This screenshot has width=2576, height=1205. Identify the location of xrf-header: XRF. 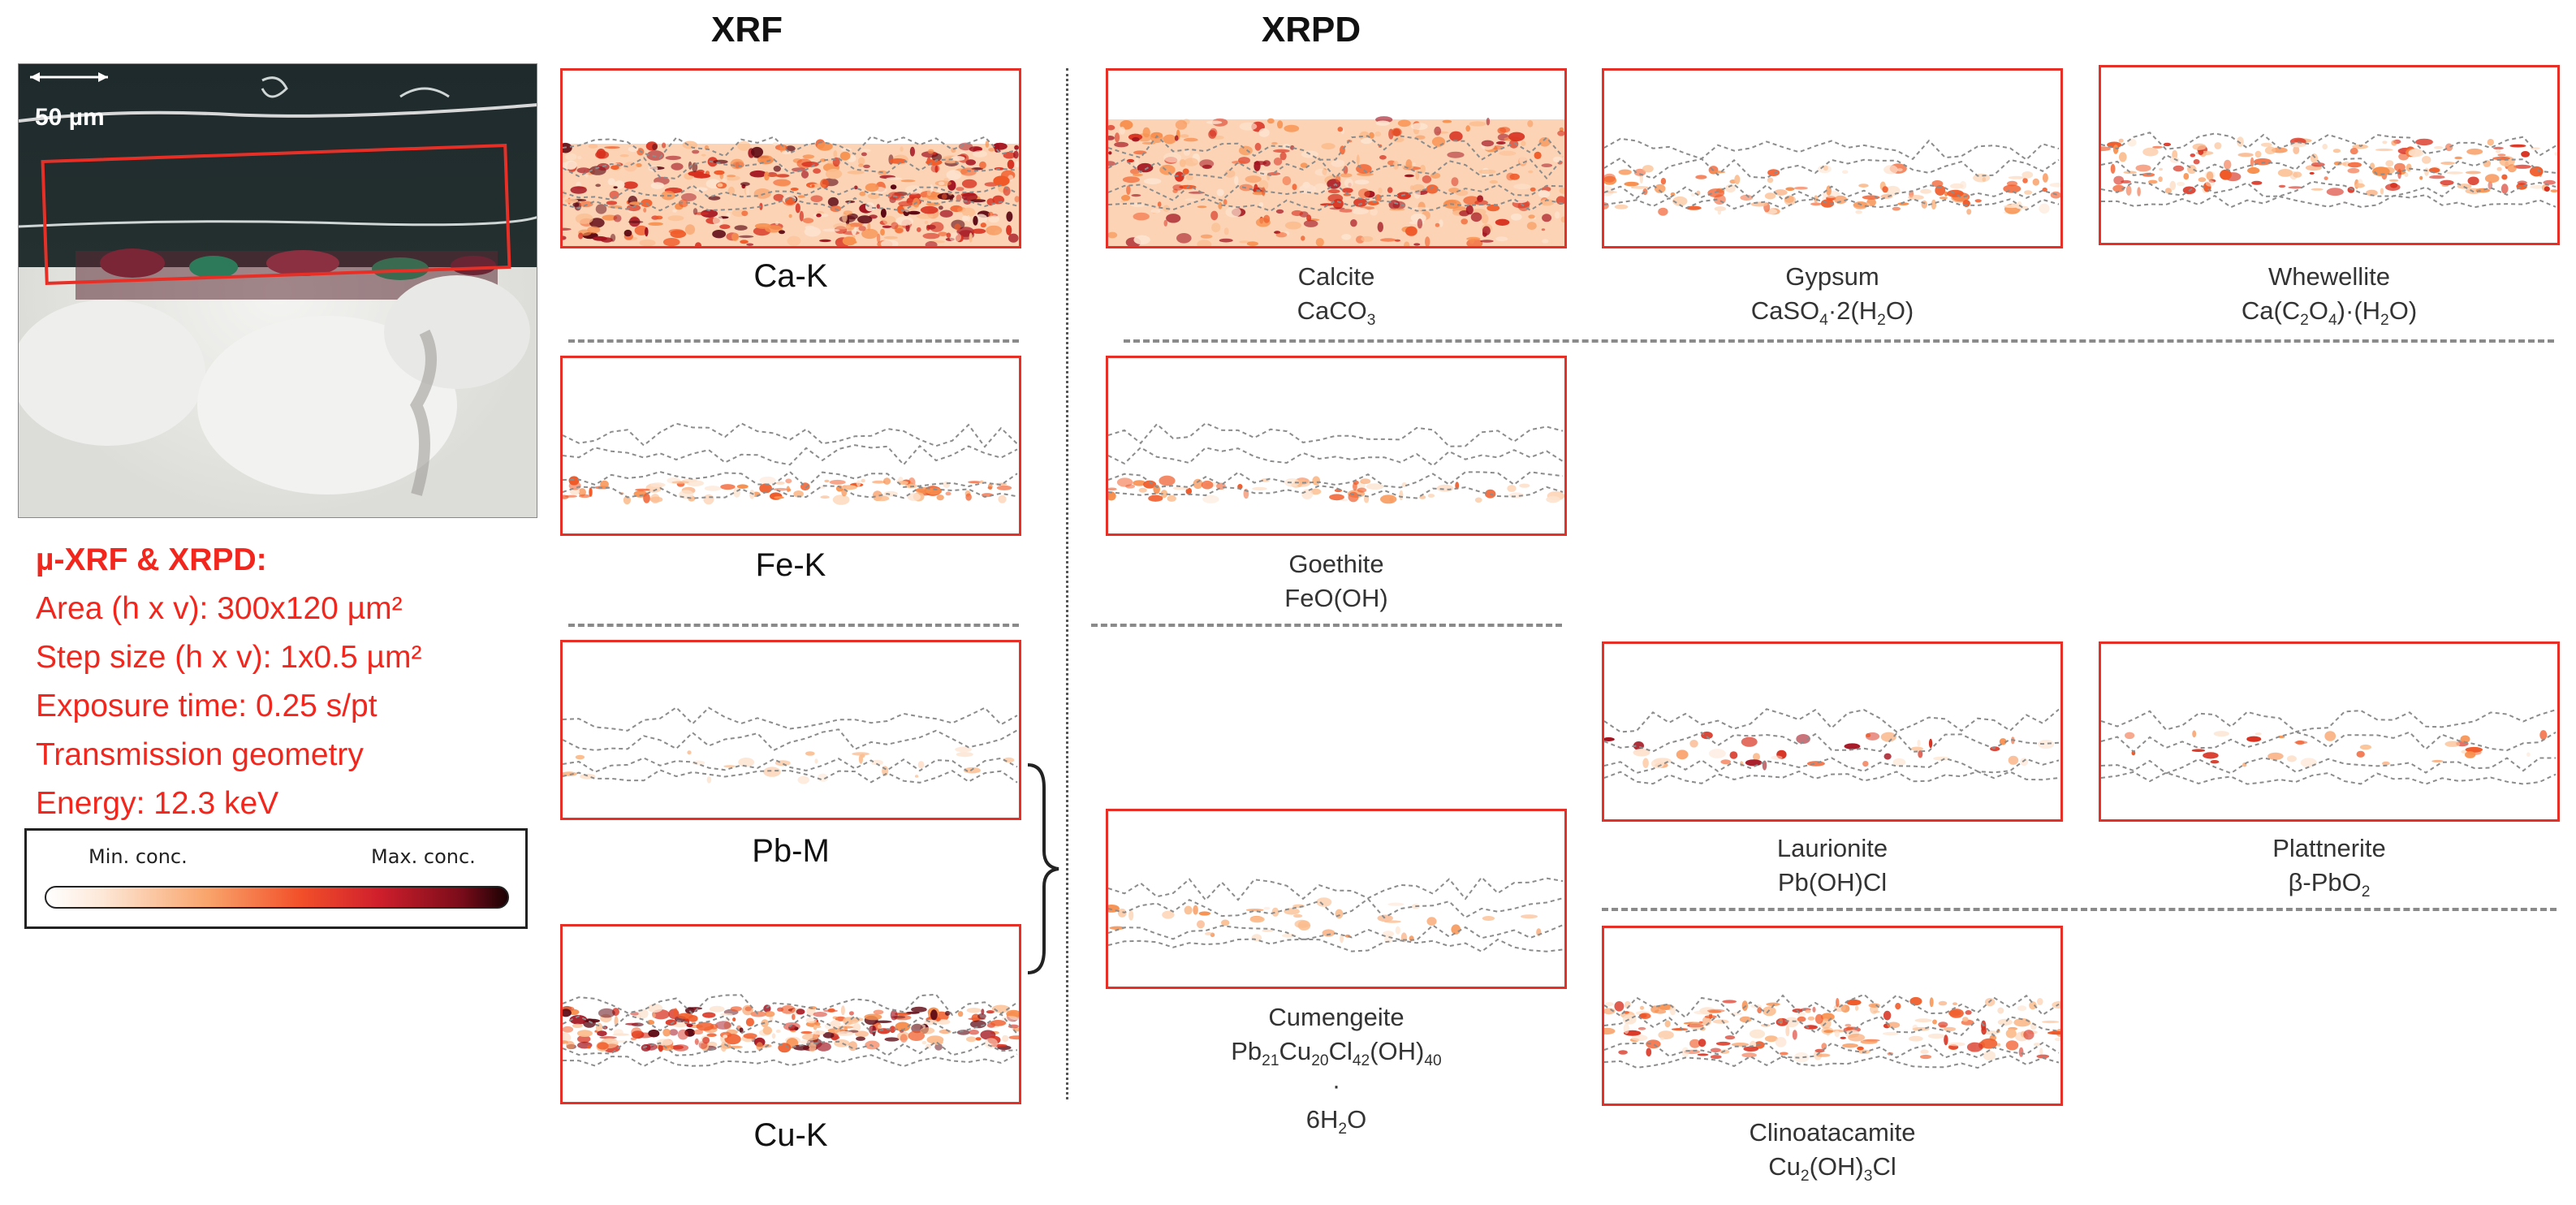
(747, 30).